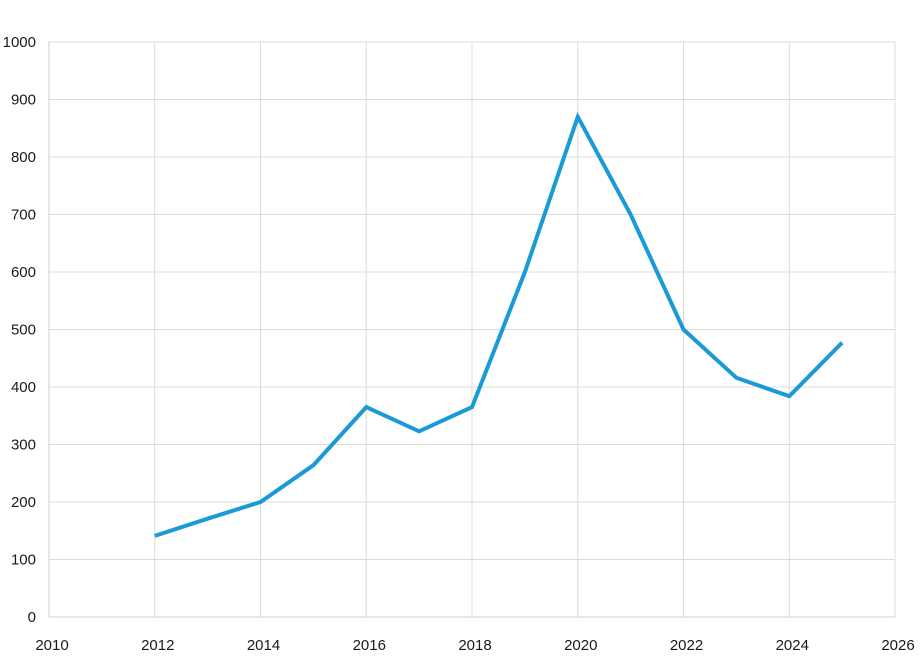  I want to click on x-axis-tick-labels: 2010 2012 2014 2016 2018 2020 2022 2024 2026, so click(474, 645).